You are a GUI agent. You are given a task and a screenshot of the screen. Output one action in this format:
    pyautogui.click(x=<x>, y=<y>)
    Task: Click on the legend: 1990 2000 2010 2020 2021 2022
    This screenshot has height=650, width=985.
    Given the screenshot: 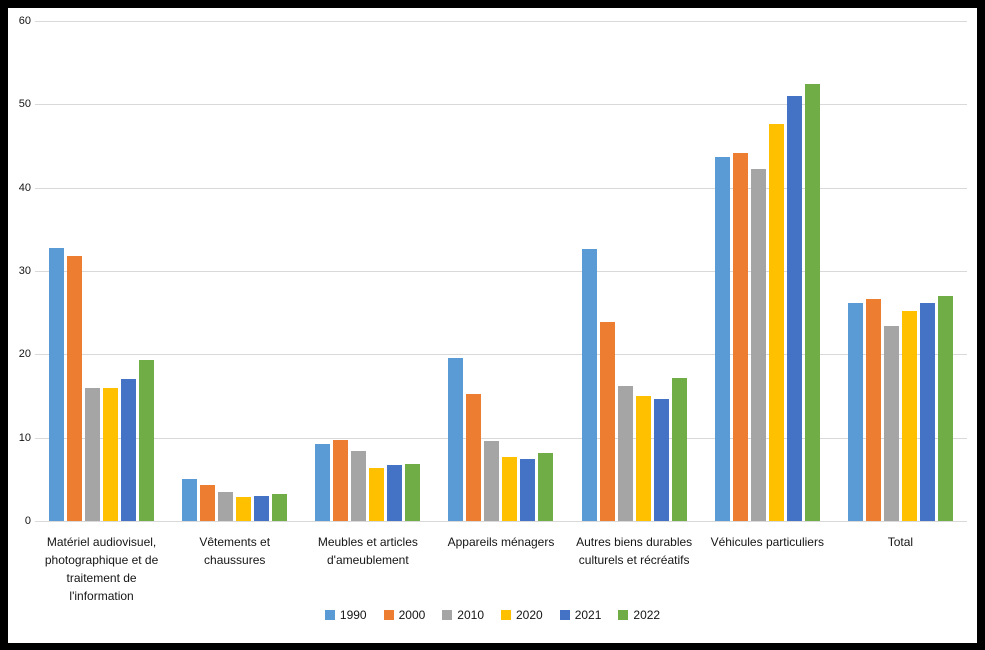 What is the action you would take?
    pyautogui.click(x=492, y=615)
    